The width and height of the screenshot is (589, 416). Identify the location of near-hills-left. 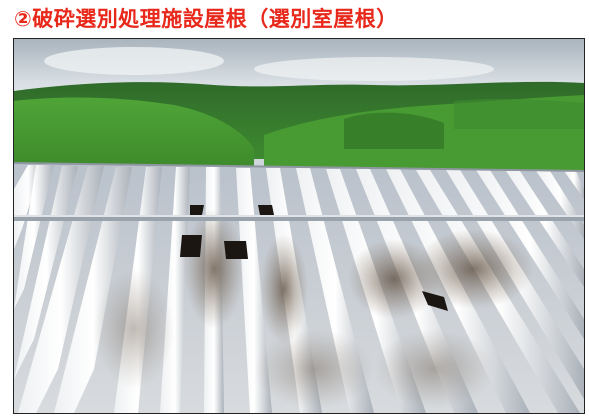
(134, 133).